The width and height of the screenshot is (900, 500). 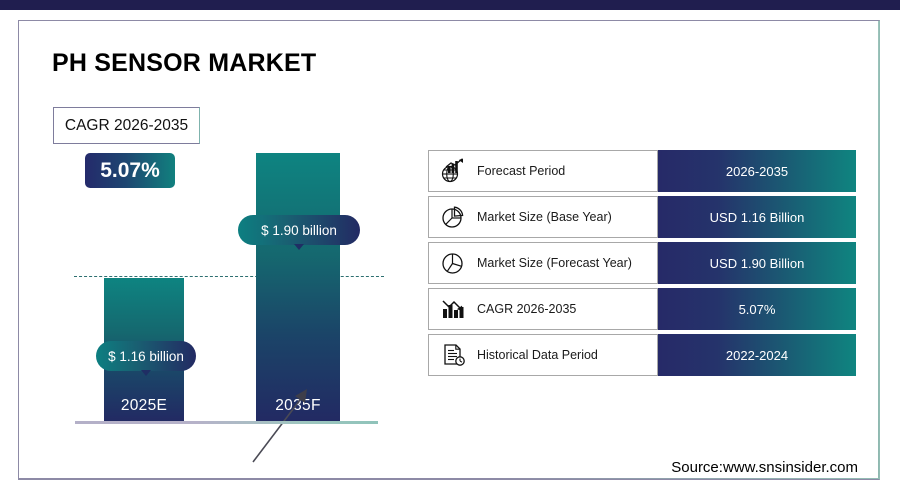 I want to click on row-value-cell: 2026-2035, so click(x=757, y=171).